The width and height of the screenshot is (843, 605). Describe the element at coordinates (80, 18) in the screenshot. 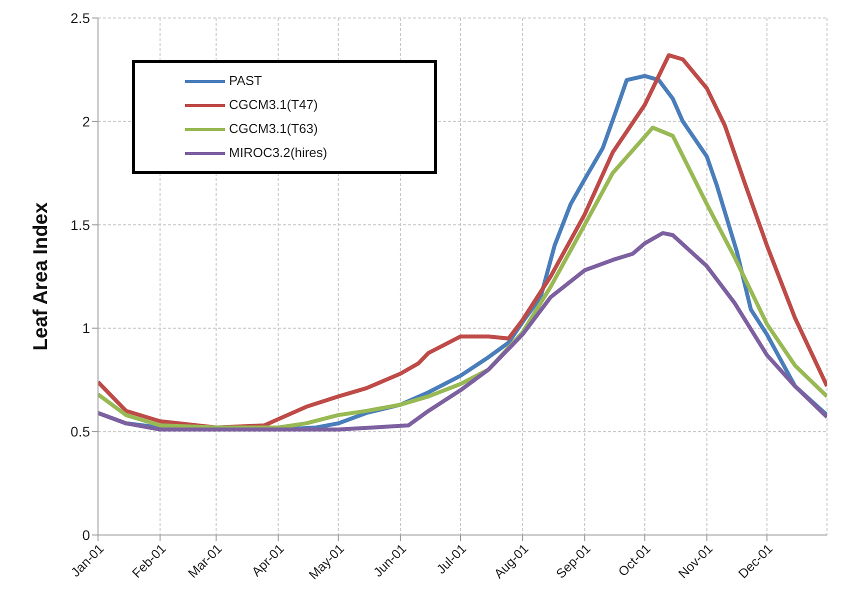

I see `y-tick-label: 2.5` at that location.